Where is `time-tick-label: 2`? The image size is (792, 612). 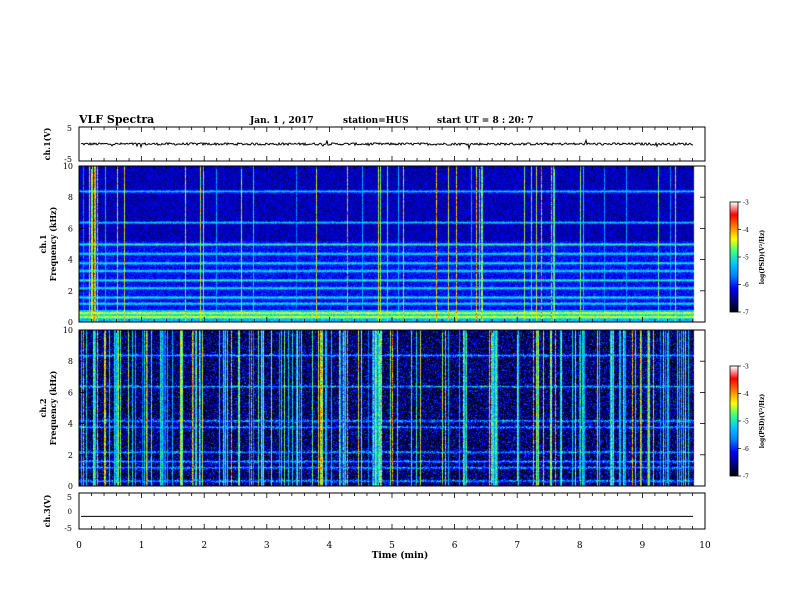 time-tick-label: 2 is located at coordinates (204, 546).